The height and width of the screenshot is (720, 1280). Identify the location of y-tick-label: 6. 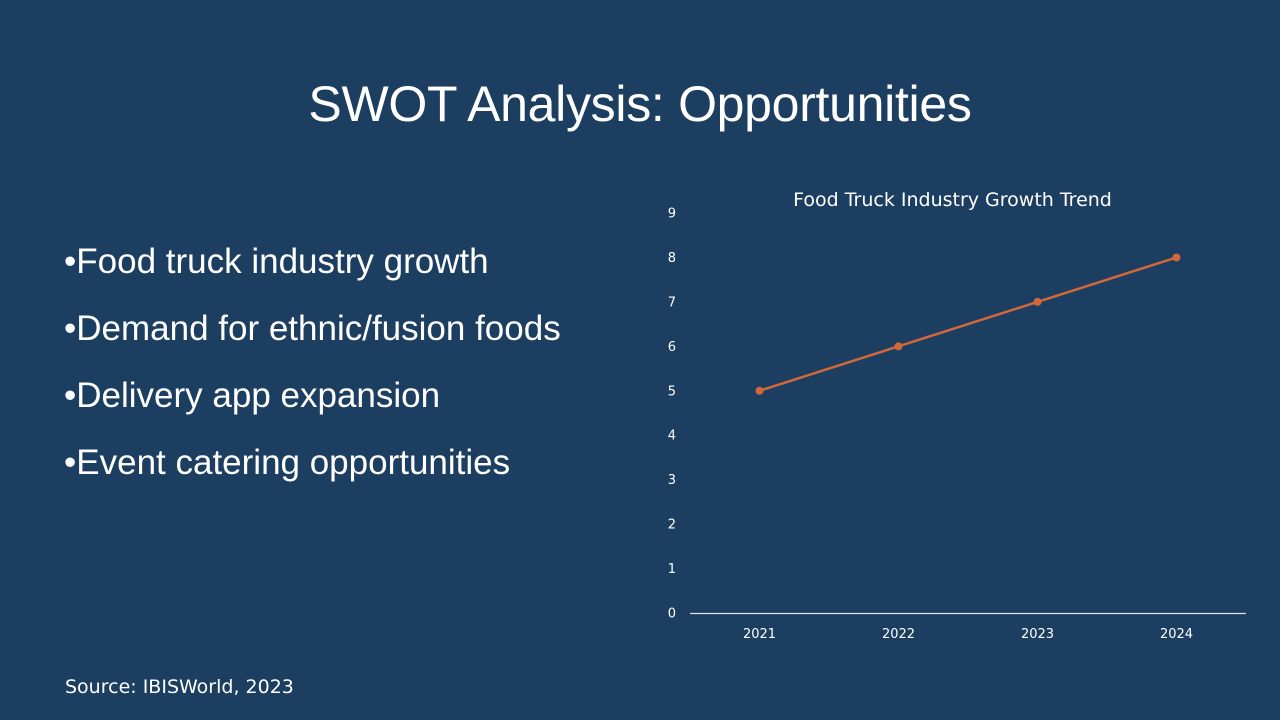
(672, 347).